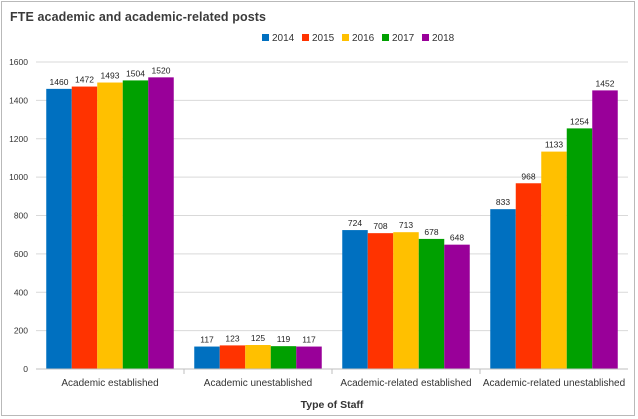 This screenshot has width=638, height=419. What do you see at coordinates (258, 338) in the screenshot?
I see `data-label: 125` at bounding box center [258, 338].